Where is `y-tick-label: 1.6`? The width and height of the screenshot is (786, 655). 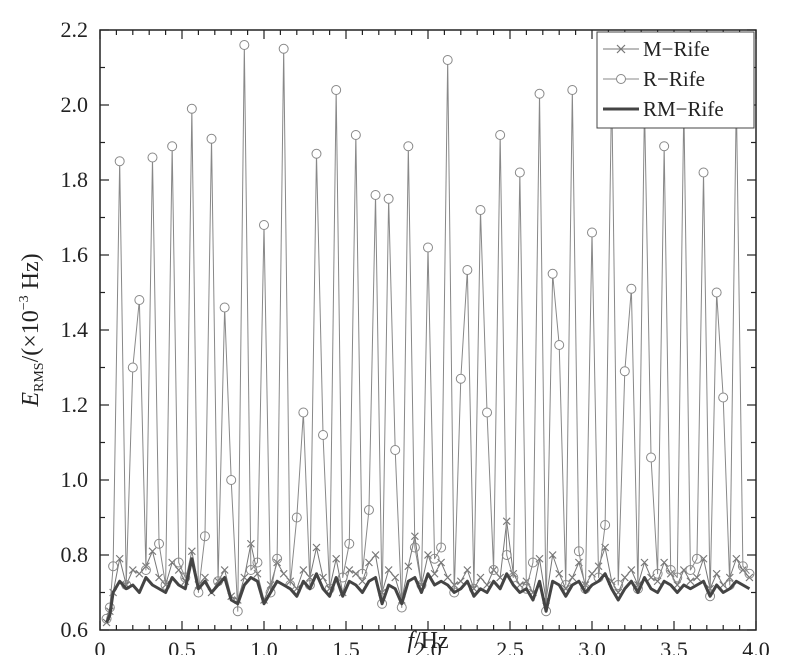
y-tick-label: 1.6 is located at coordinates (75, 254).